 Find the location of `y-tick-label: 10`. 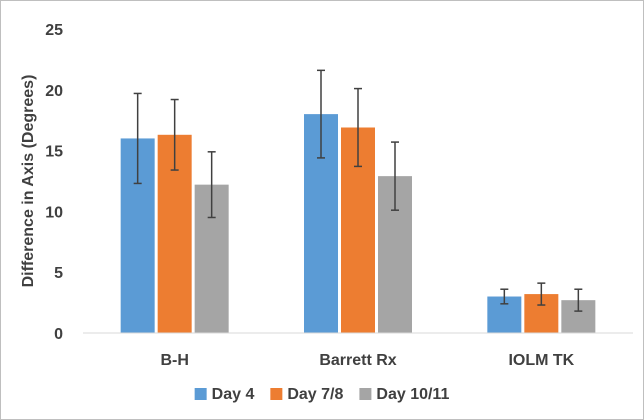

y-tick-label: 10 is located at coordinates (54, 212).